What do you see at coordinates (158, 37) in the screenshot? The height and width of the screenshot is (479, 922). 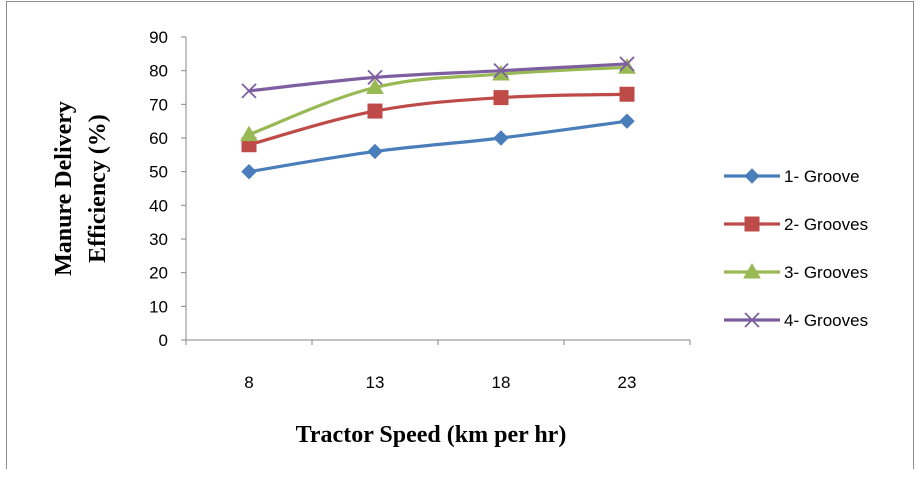 I see `y-tick-label: 90` at bounding box center [158, 37].